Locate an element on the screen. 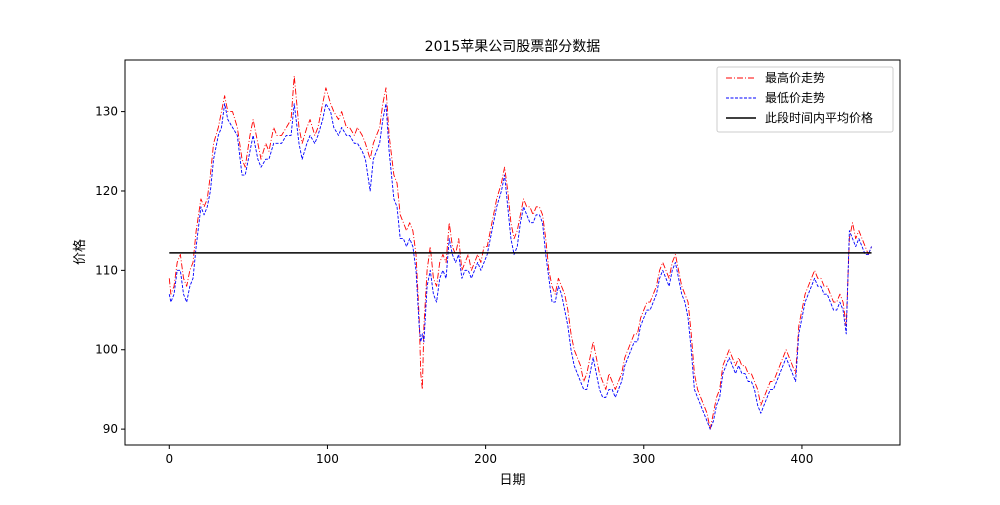  x-axis-title: 日期 is located at coordinates (512, 480).